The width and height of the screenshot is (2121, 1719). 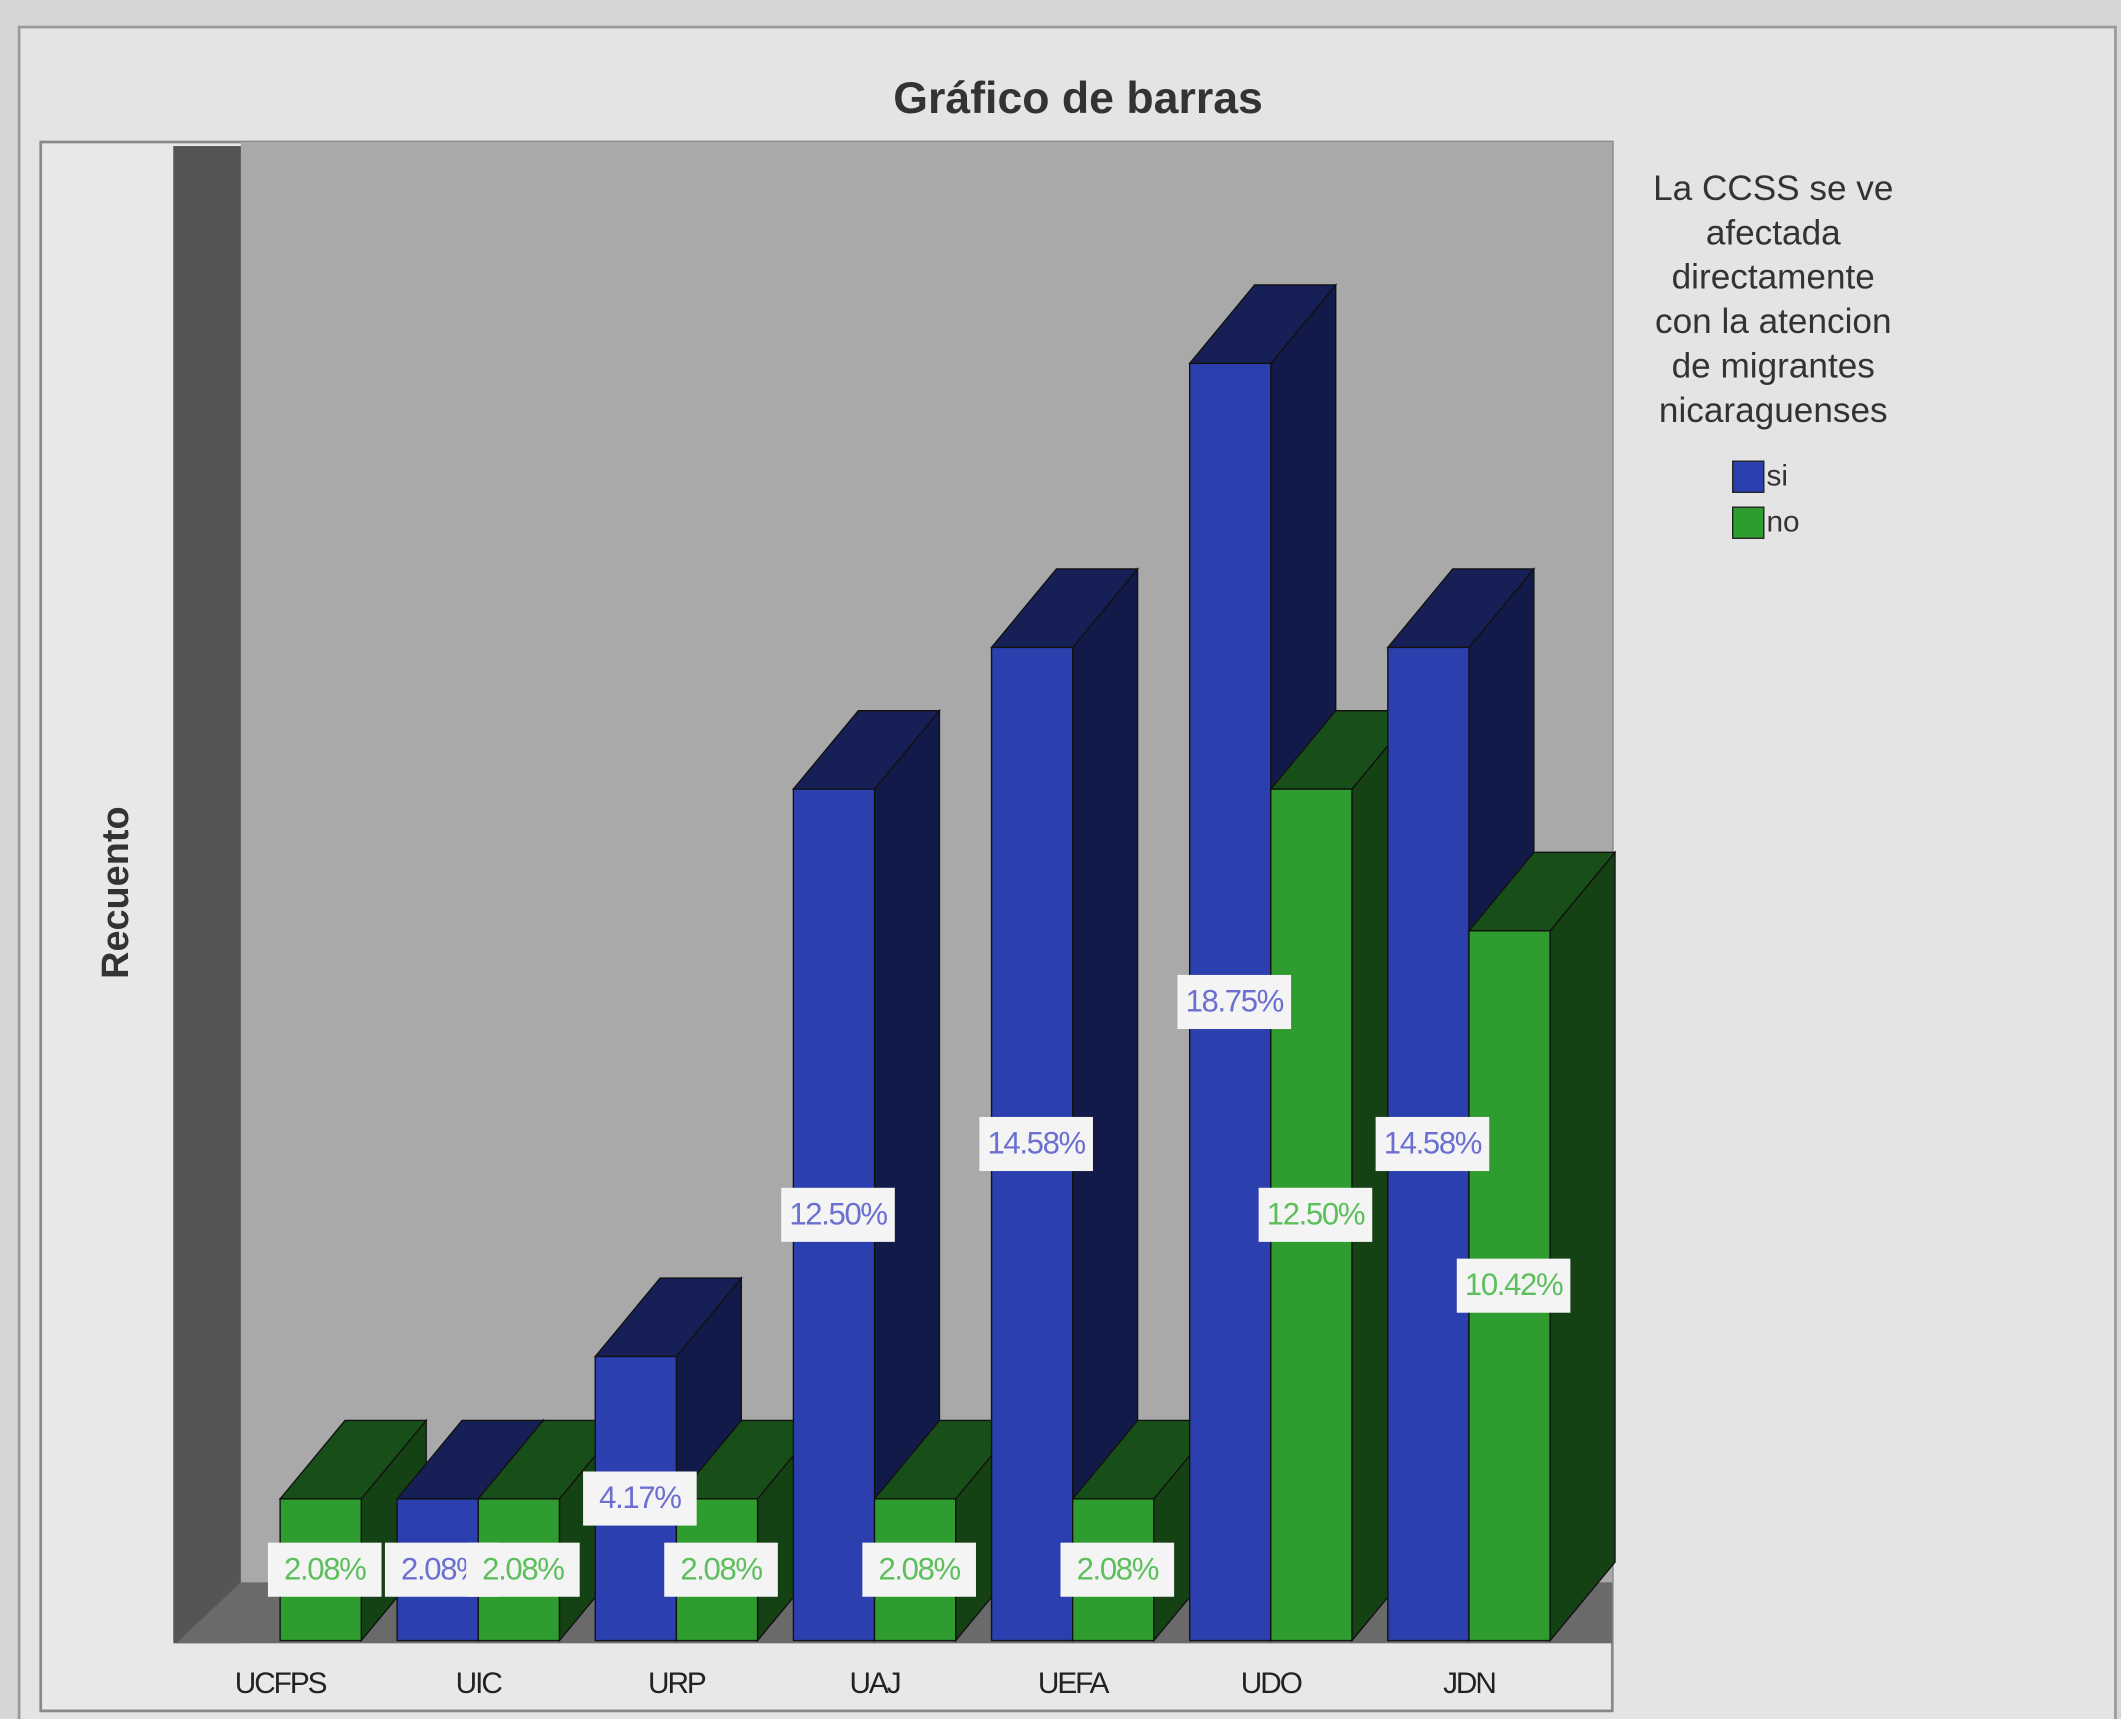 I want to click on data-label-text: 10.42%, so click(x=1514, y=1284).